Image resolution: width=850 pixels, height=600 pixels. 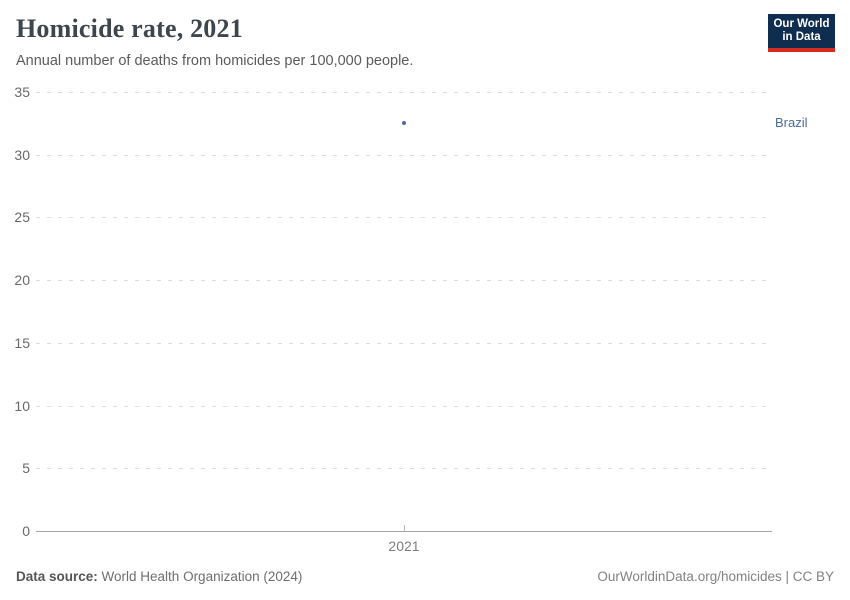 What do you see at coordinates (801, 37) in the screenshot?
I see `owid-logo-line2: in Data` at bounding box center [801, 37].